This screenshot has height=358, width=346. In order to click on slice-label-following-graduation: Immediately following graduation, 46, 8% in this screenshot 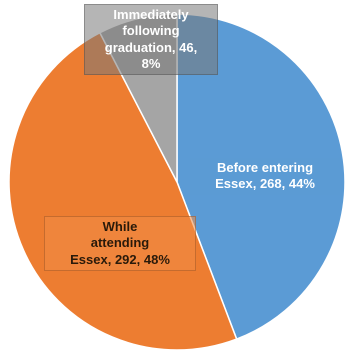, I will do `click(151, 39)`.